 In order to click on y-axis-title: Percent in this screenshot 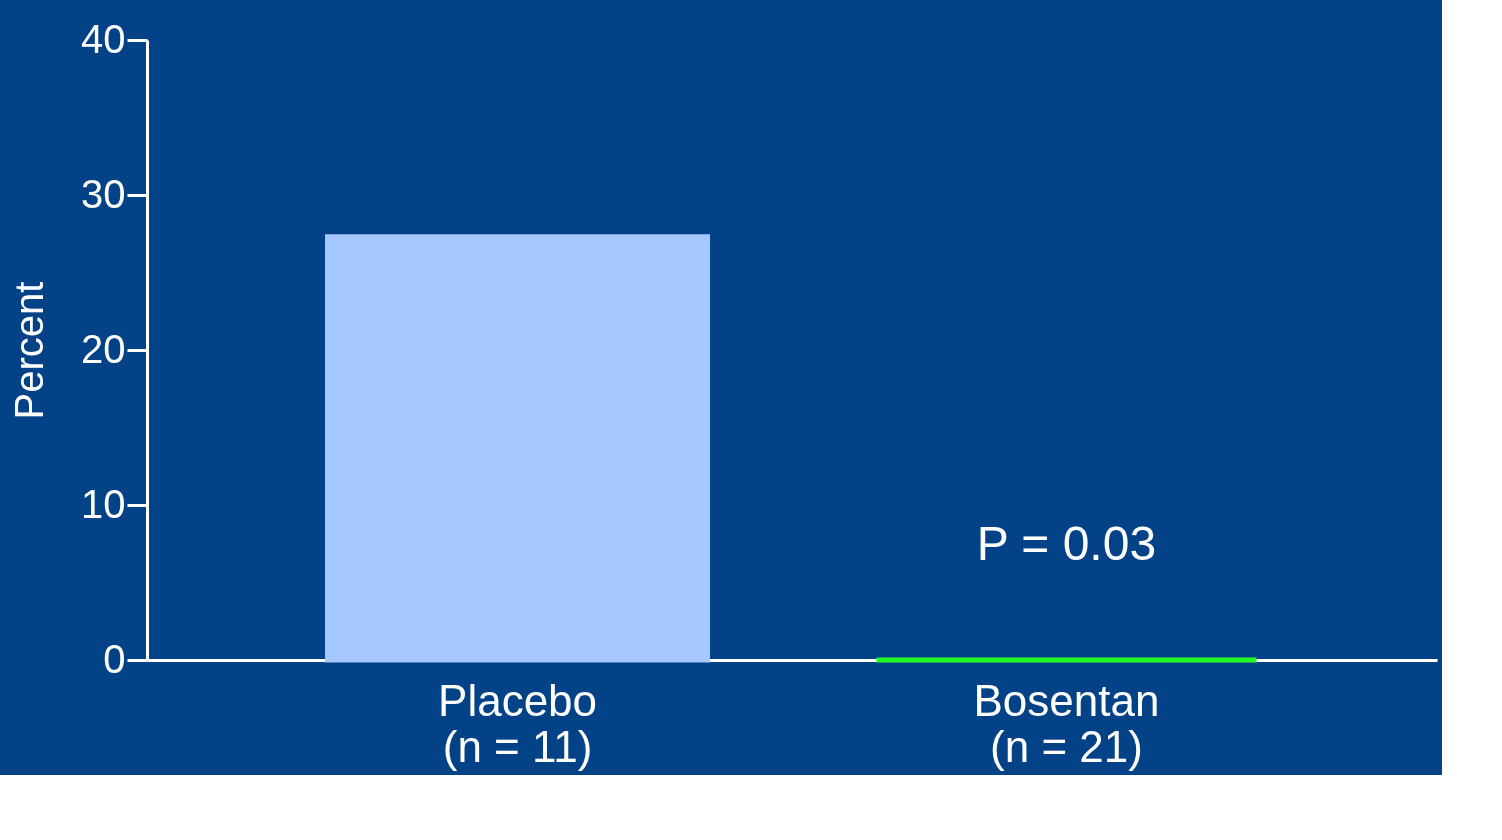, I will do `click(29, 350)`.